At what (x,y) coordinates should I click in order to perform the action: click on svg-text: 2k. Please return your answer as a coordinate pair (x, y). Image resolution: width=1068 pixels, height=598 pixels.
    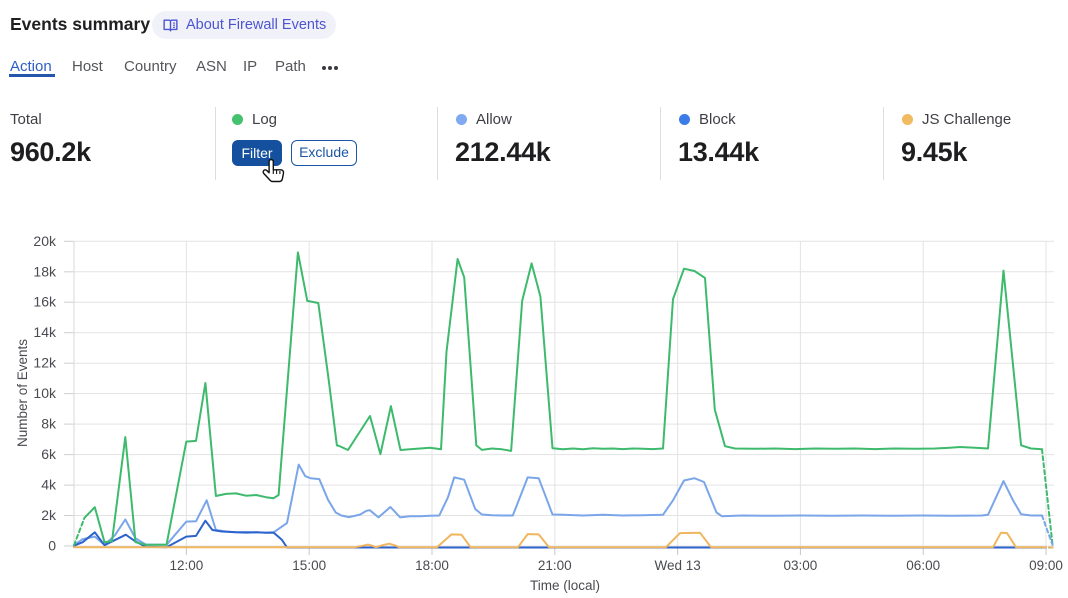
    Looking at the image, I should click on (49, 515).